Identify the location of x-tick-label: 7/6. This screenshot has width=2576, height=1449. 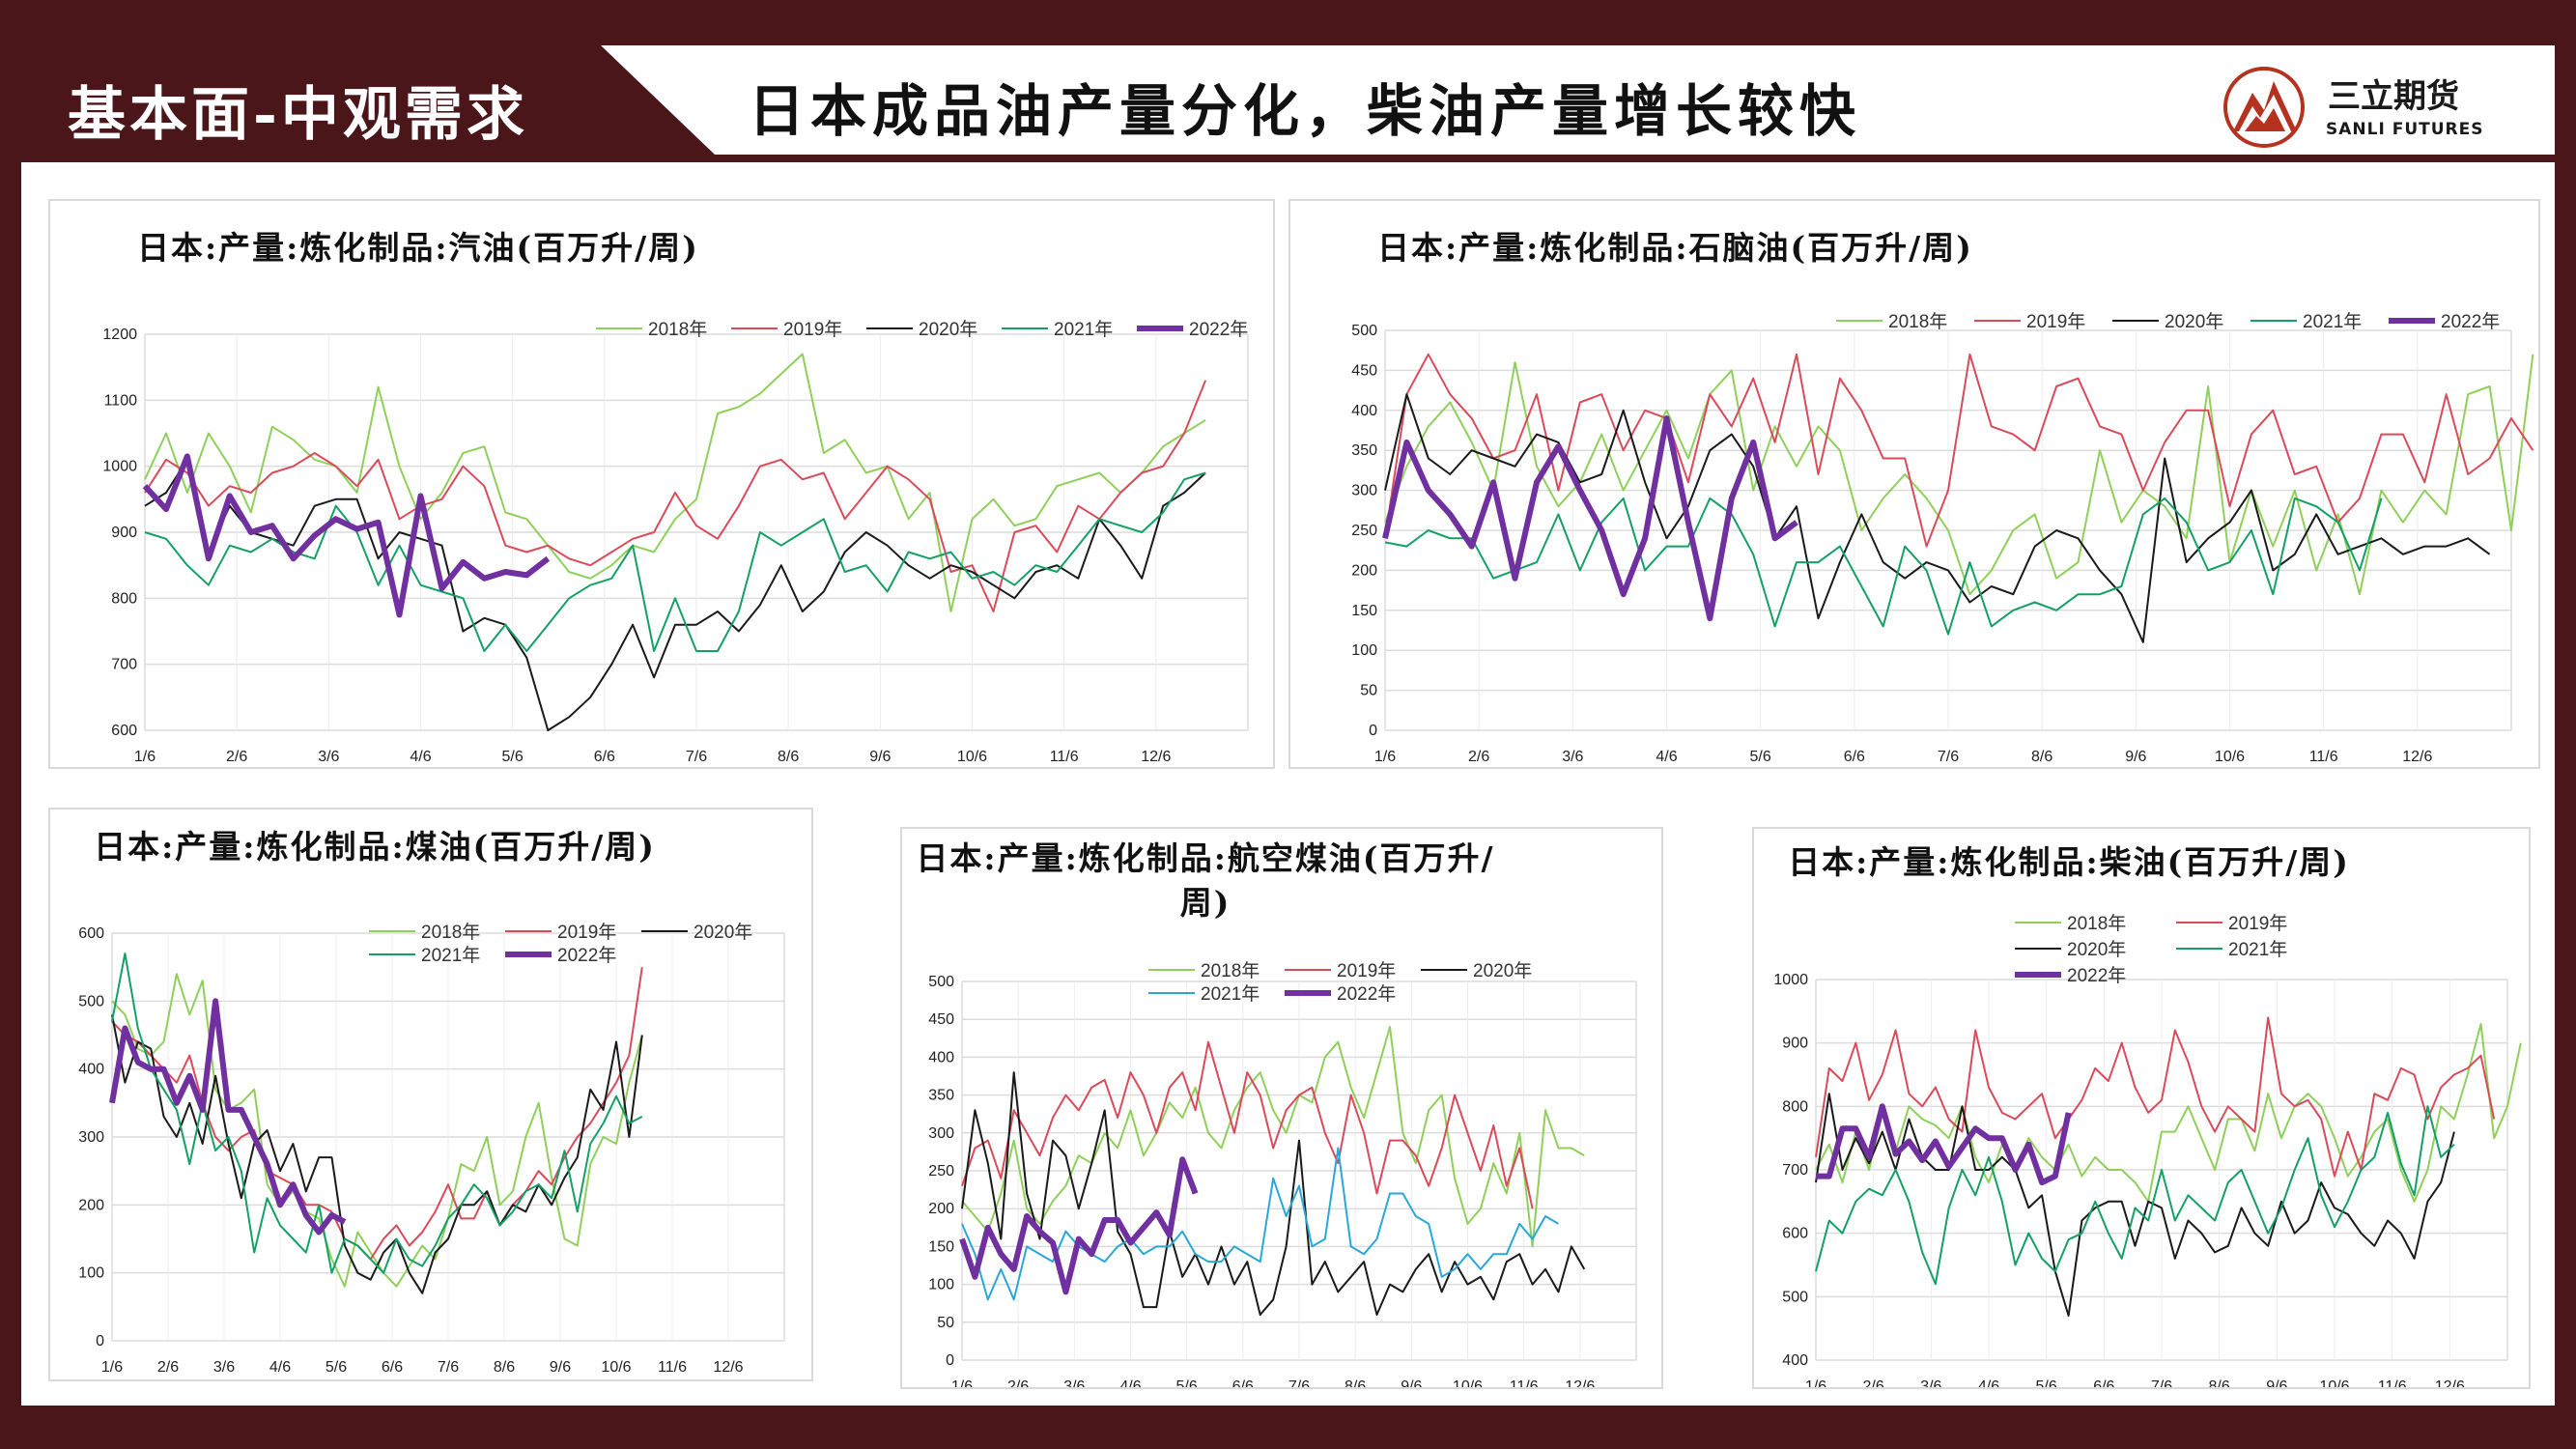
(1948, 757).